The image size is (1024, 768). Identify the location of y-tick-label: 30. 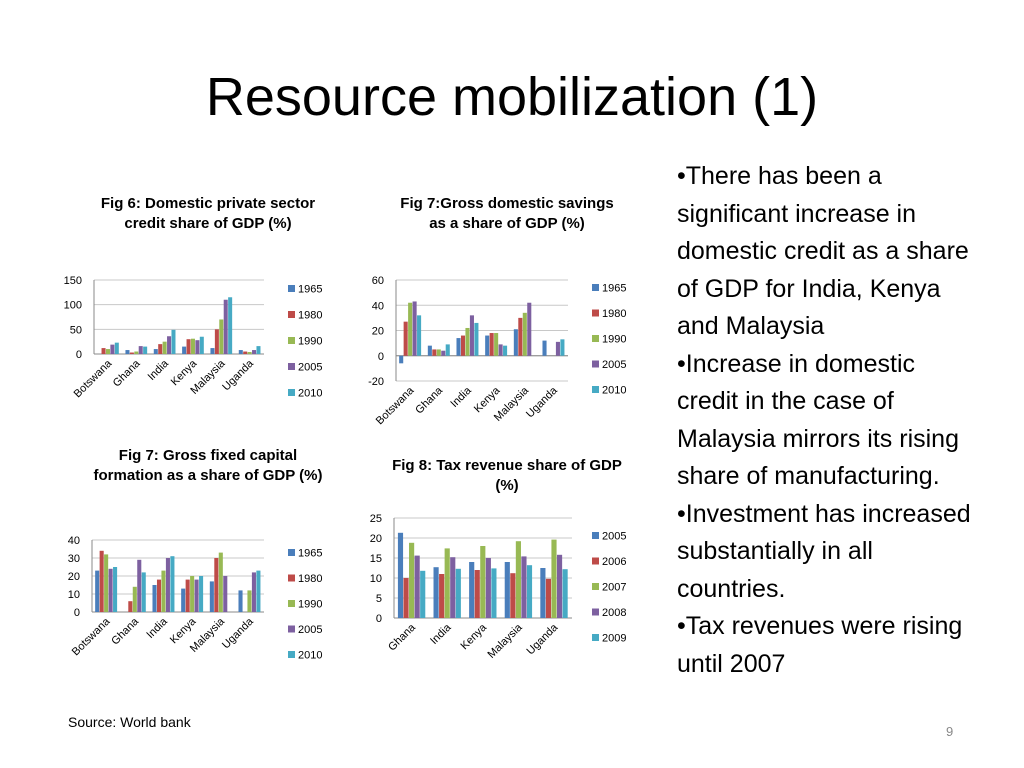
(74, 559).